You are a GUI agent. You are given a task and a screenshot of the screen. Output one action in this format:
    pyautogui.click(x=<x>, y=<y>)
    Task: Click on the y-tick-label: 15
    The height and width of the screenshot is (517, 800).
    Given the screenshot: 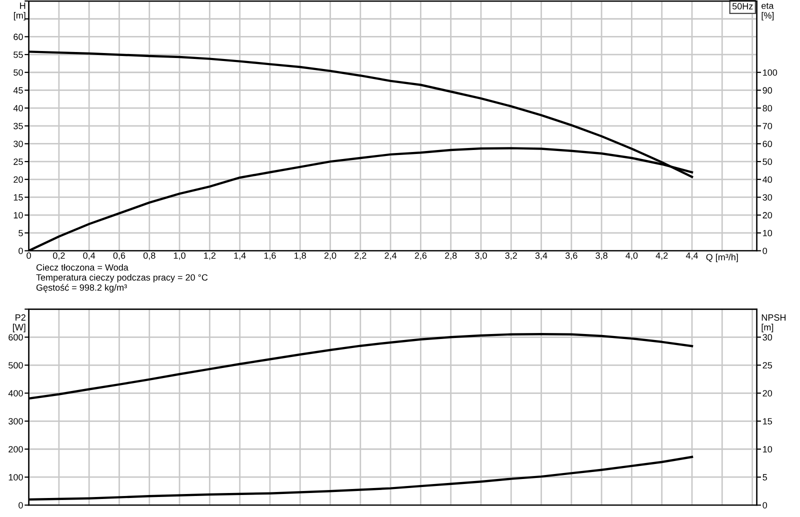 What is the action you would take?
    pyautogui.click(x=18, y=197)
    